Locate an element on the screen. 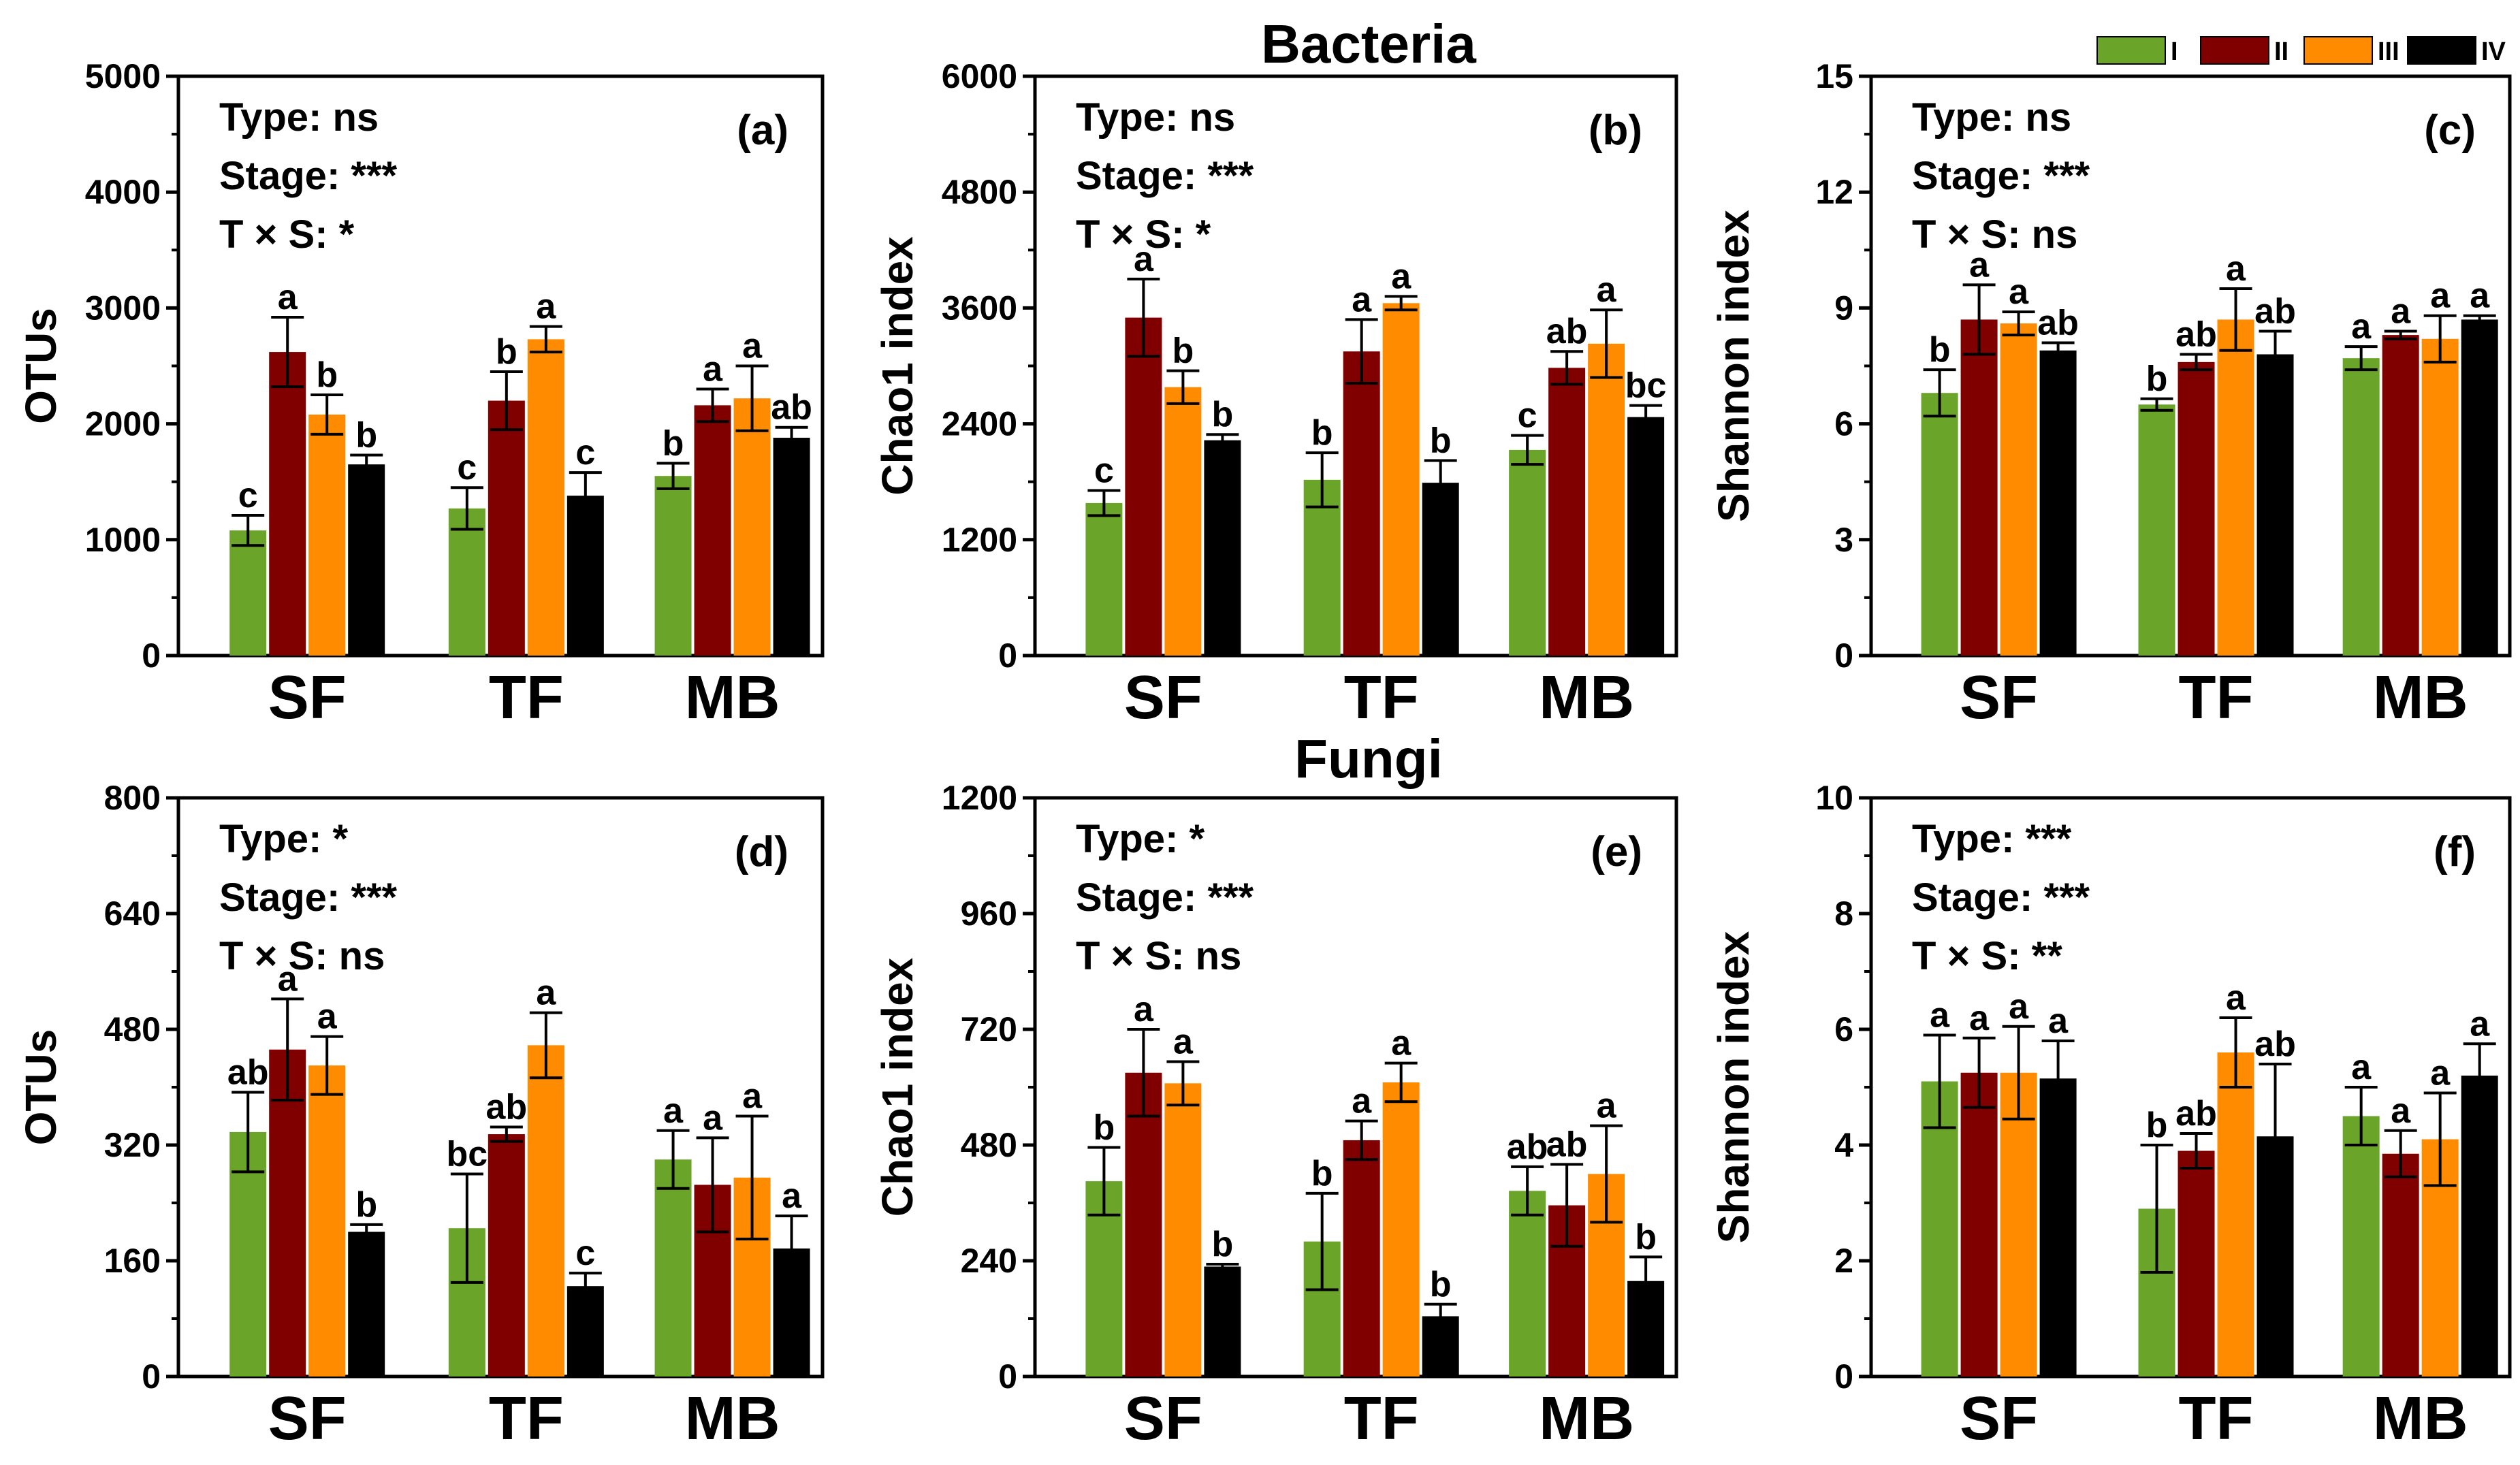  legend-label-III: III is located at coordinates (2388, 51).